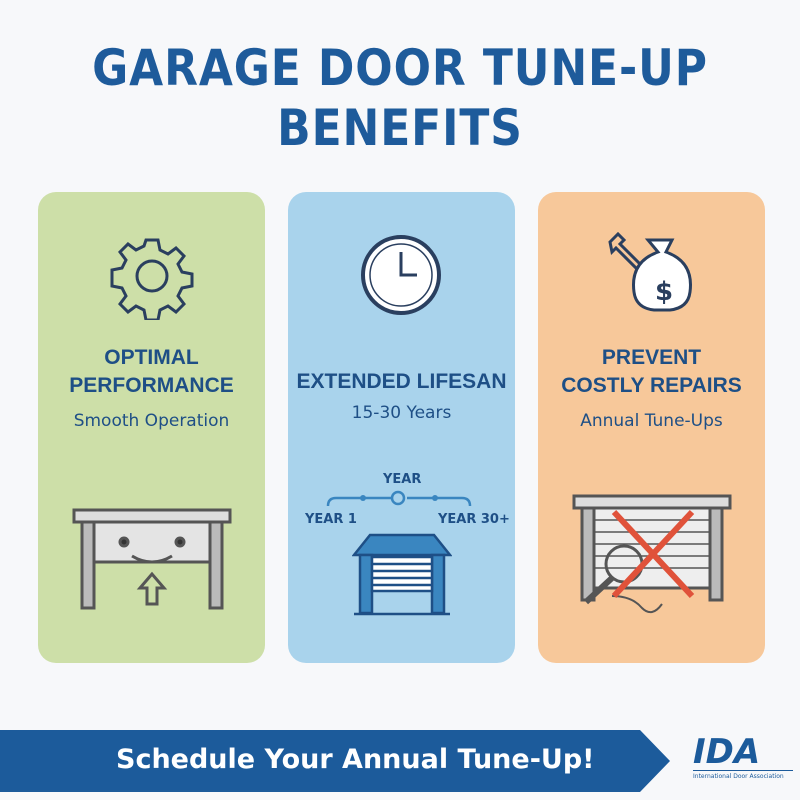 The height and width of the screenshot is (800, 800). What do you see at coordinates (401, 381) in the screenshot?
I see `card-heading: EXTENDED LIFESAN` at bounding box center [401, 381].